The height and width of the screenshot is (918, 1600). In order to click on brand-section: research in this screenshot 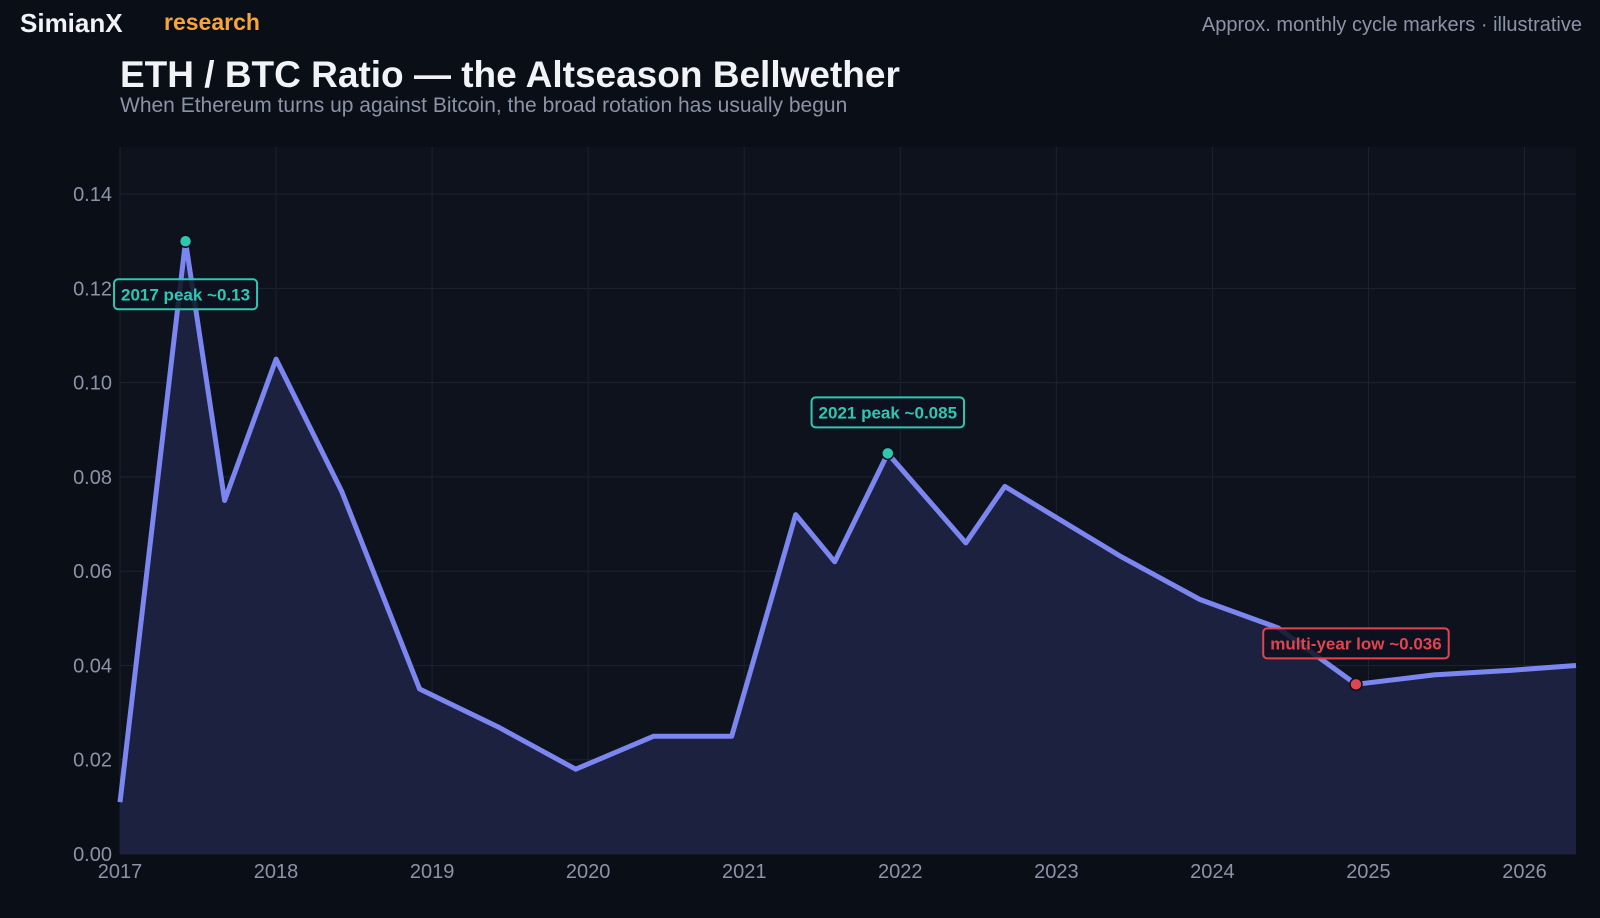, I will do `click(212, 22)`.